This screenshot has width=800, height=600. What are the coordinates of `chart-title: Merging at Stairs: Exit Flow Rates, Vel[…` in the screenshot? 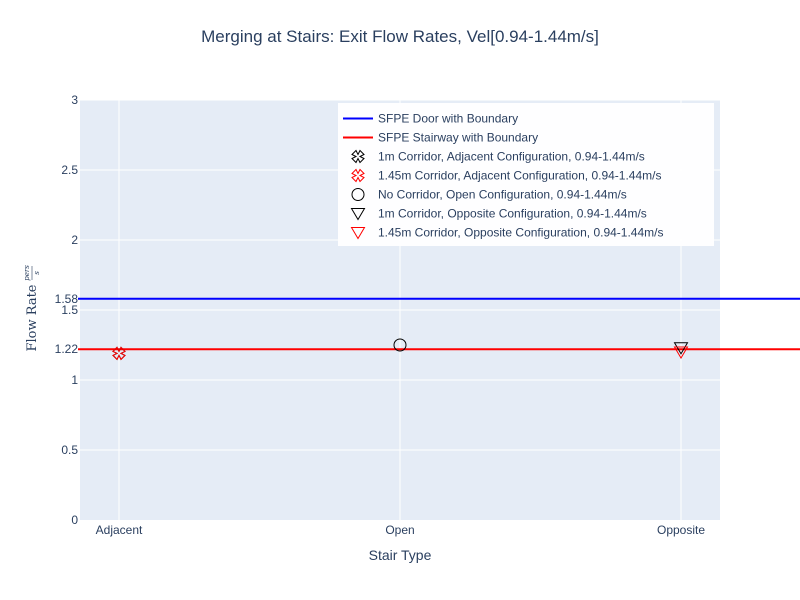 It's located at (400, 36).